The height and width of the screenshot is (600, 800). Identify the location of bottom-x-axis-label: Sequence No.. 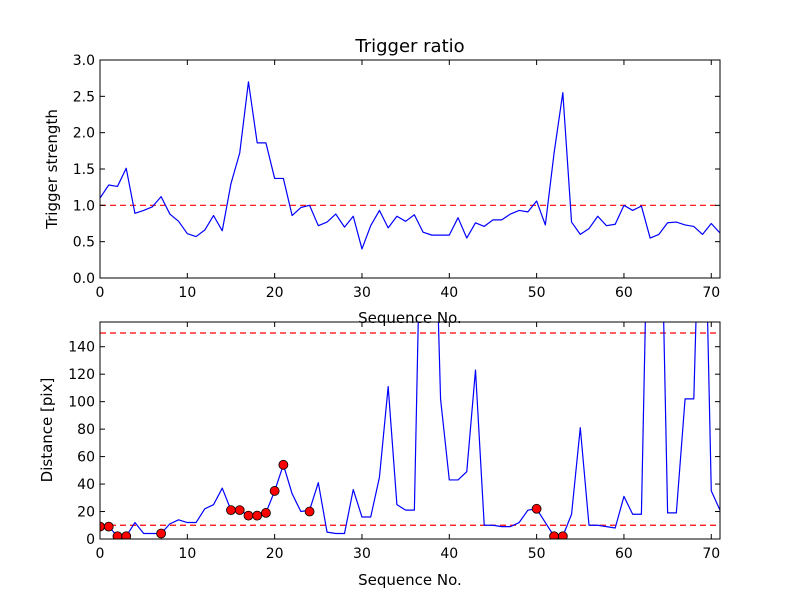
(410, 580).